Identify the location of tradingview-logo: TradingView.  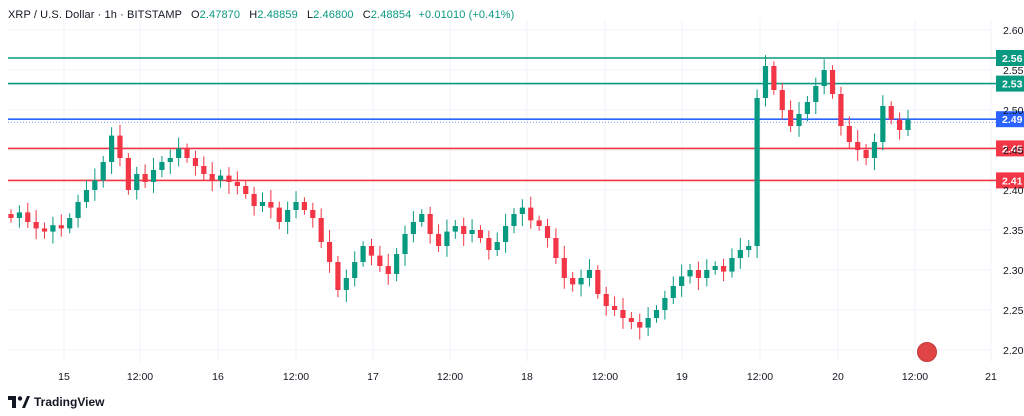
(56, 402).